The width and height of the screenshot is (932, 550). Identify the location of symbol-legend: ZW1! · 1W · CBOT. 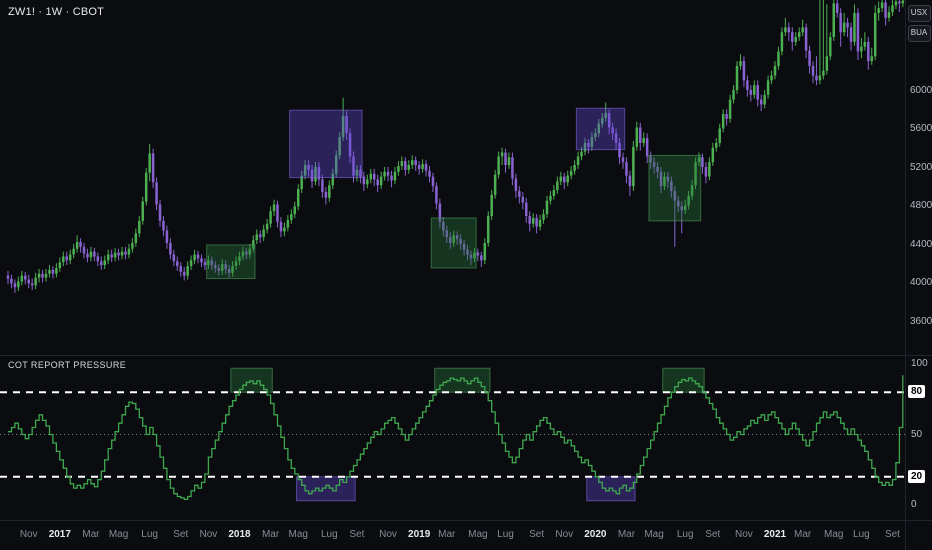
(56, 12).